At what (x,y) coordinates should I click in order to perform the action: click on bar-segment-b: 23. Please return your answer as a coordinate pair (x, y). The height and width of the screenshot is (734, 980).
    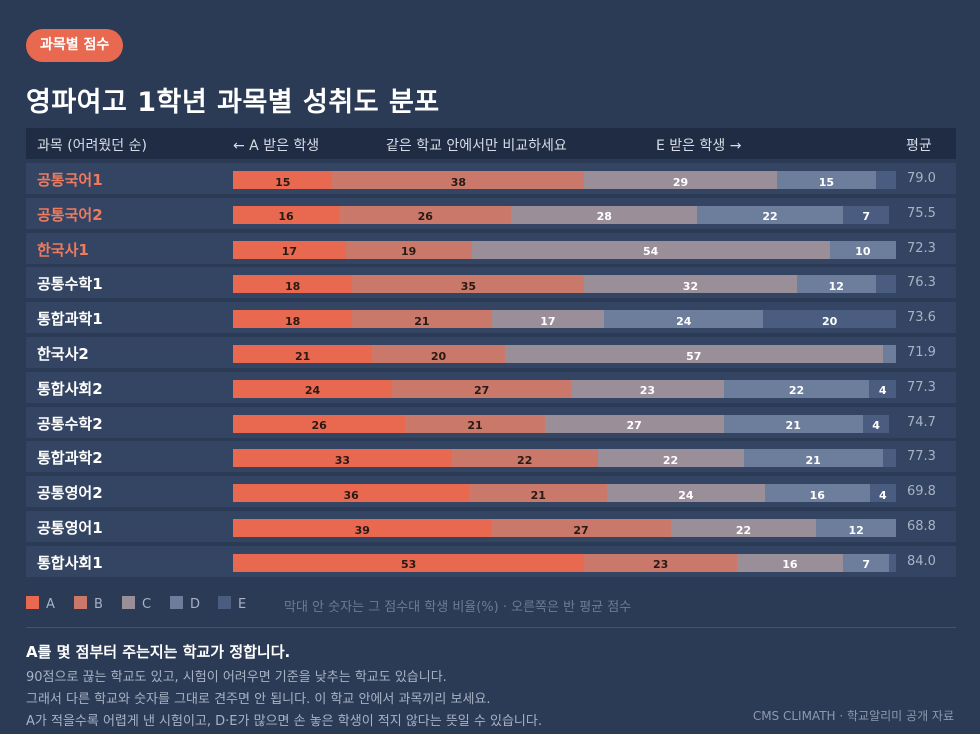
    Looking at the image, I should click on (660, 562).